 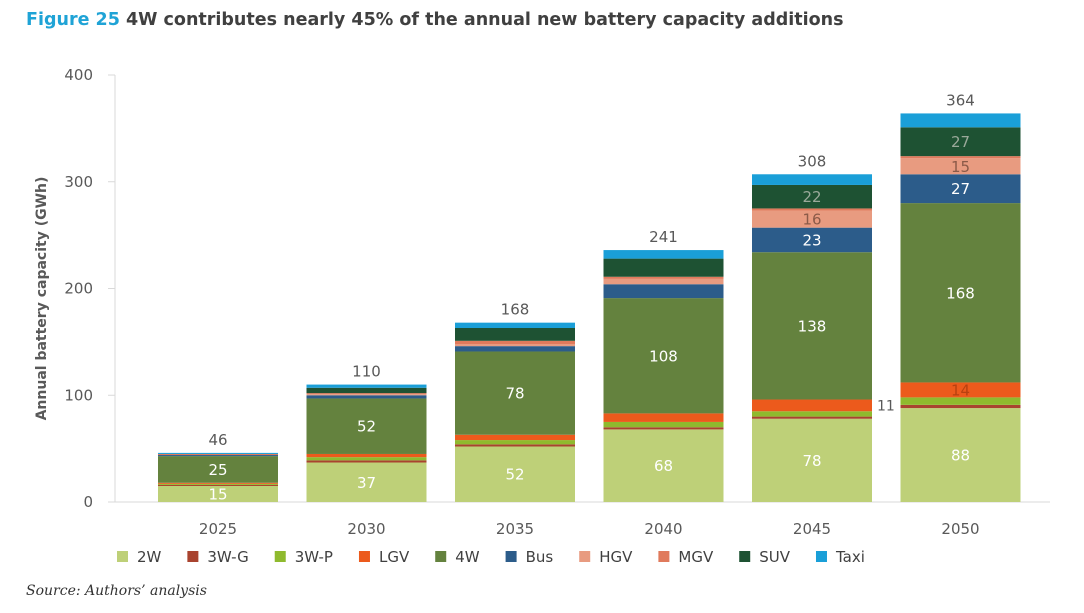 What do you see at coordinates (515, 393) in the screenshot?
I see `bar-segment-4w-2035` at bounding box center [515, 393].